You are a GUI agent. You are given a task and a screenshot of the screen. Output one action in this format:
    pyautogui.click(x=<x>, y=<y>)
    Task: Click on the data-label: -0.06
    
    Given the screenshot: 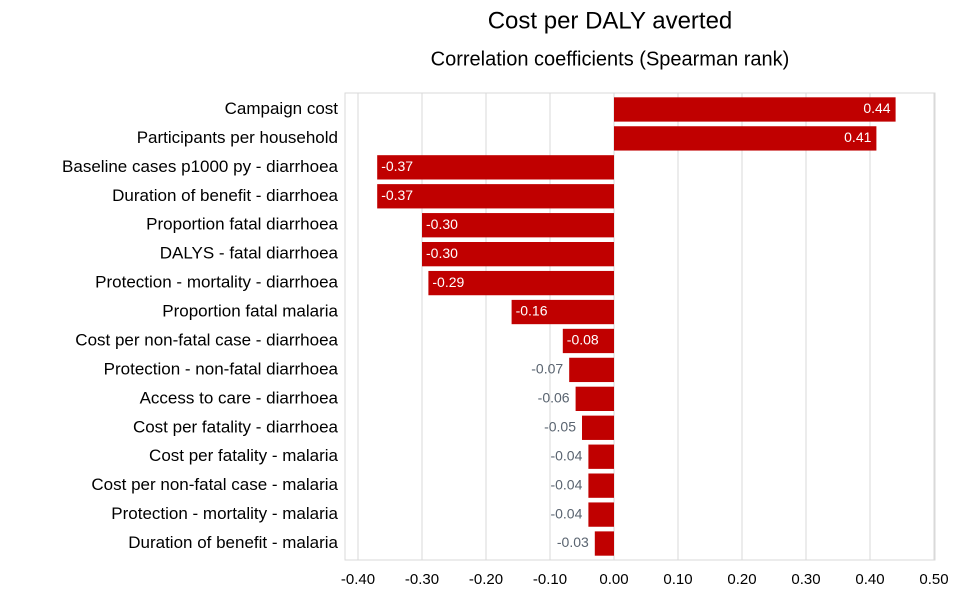 What is the action you would take?
    pyautogui.click(x=554, y=398)
    